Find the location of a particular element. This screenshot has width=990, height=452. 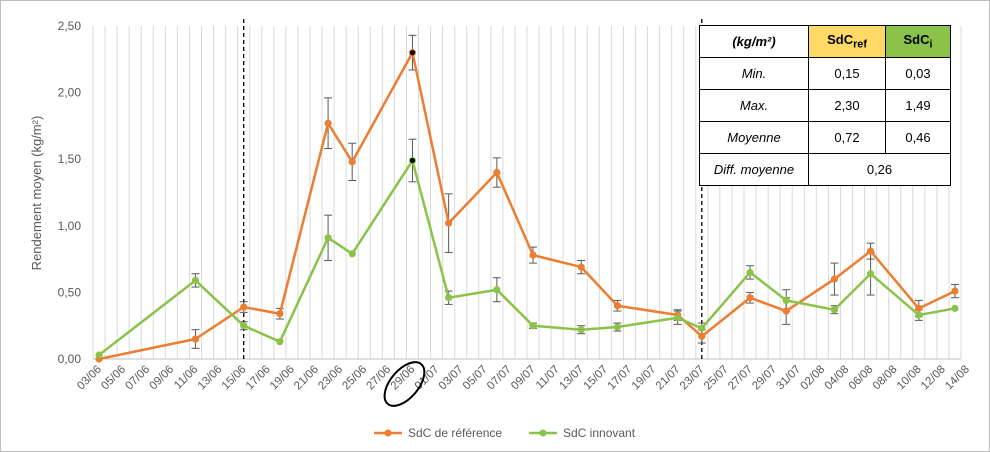

x-tick-label: 15/06 is located at coordinates (234, 377).